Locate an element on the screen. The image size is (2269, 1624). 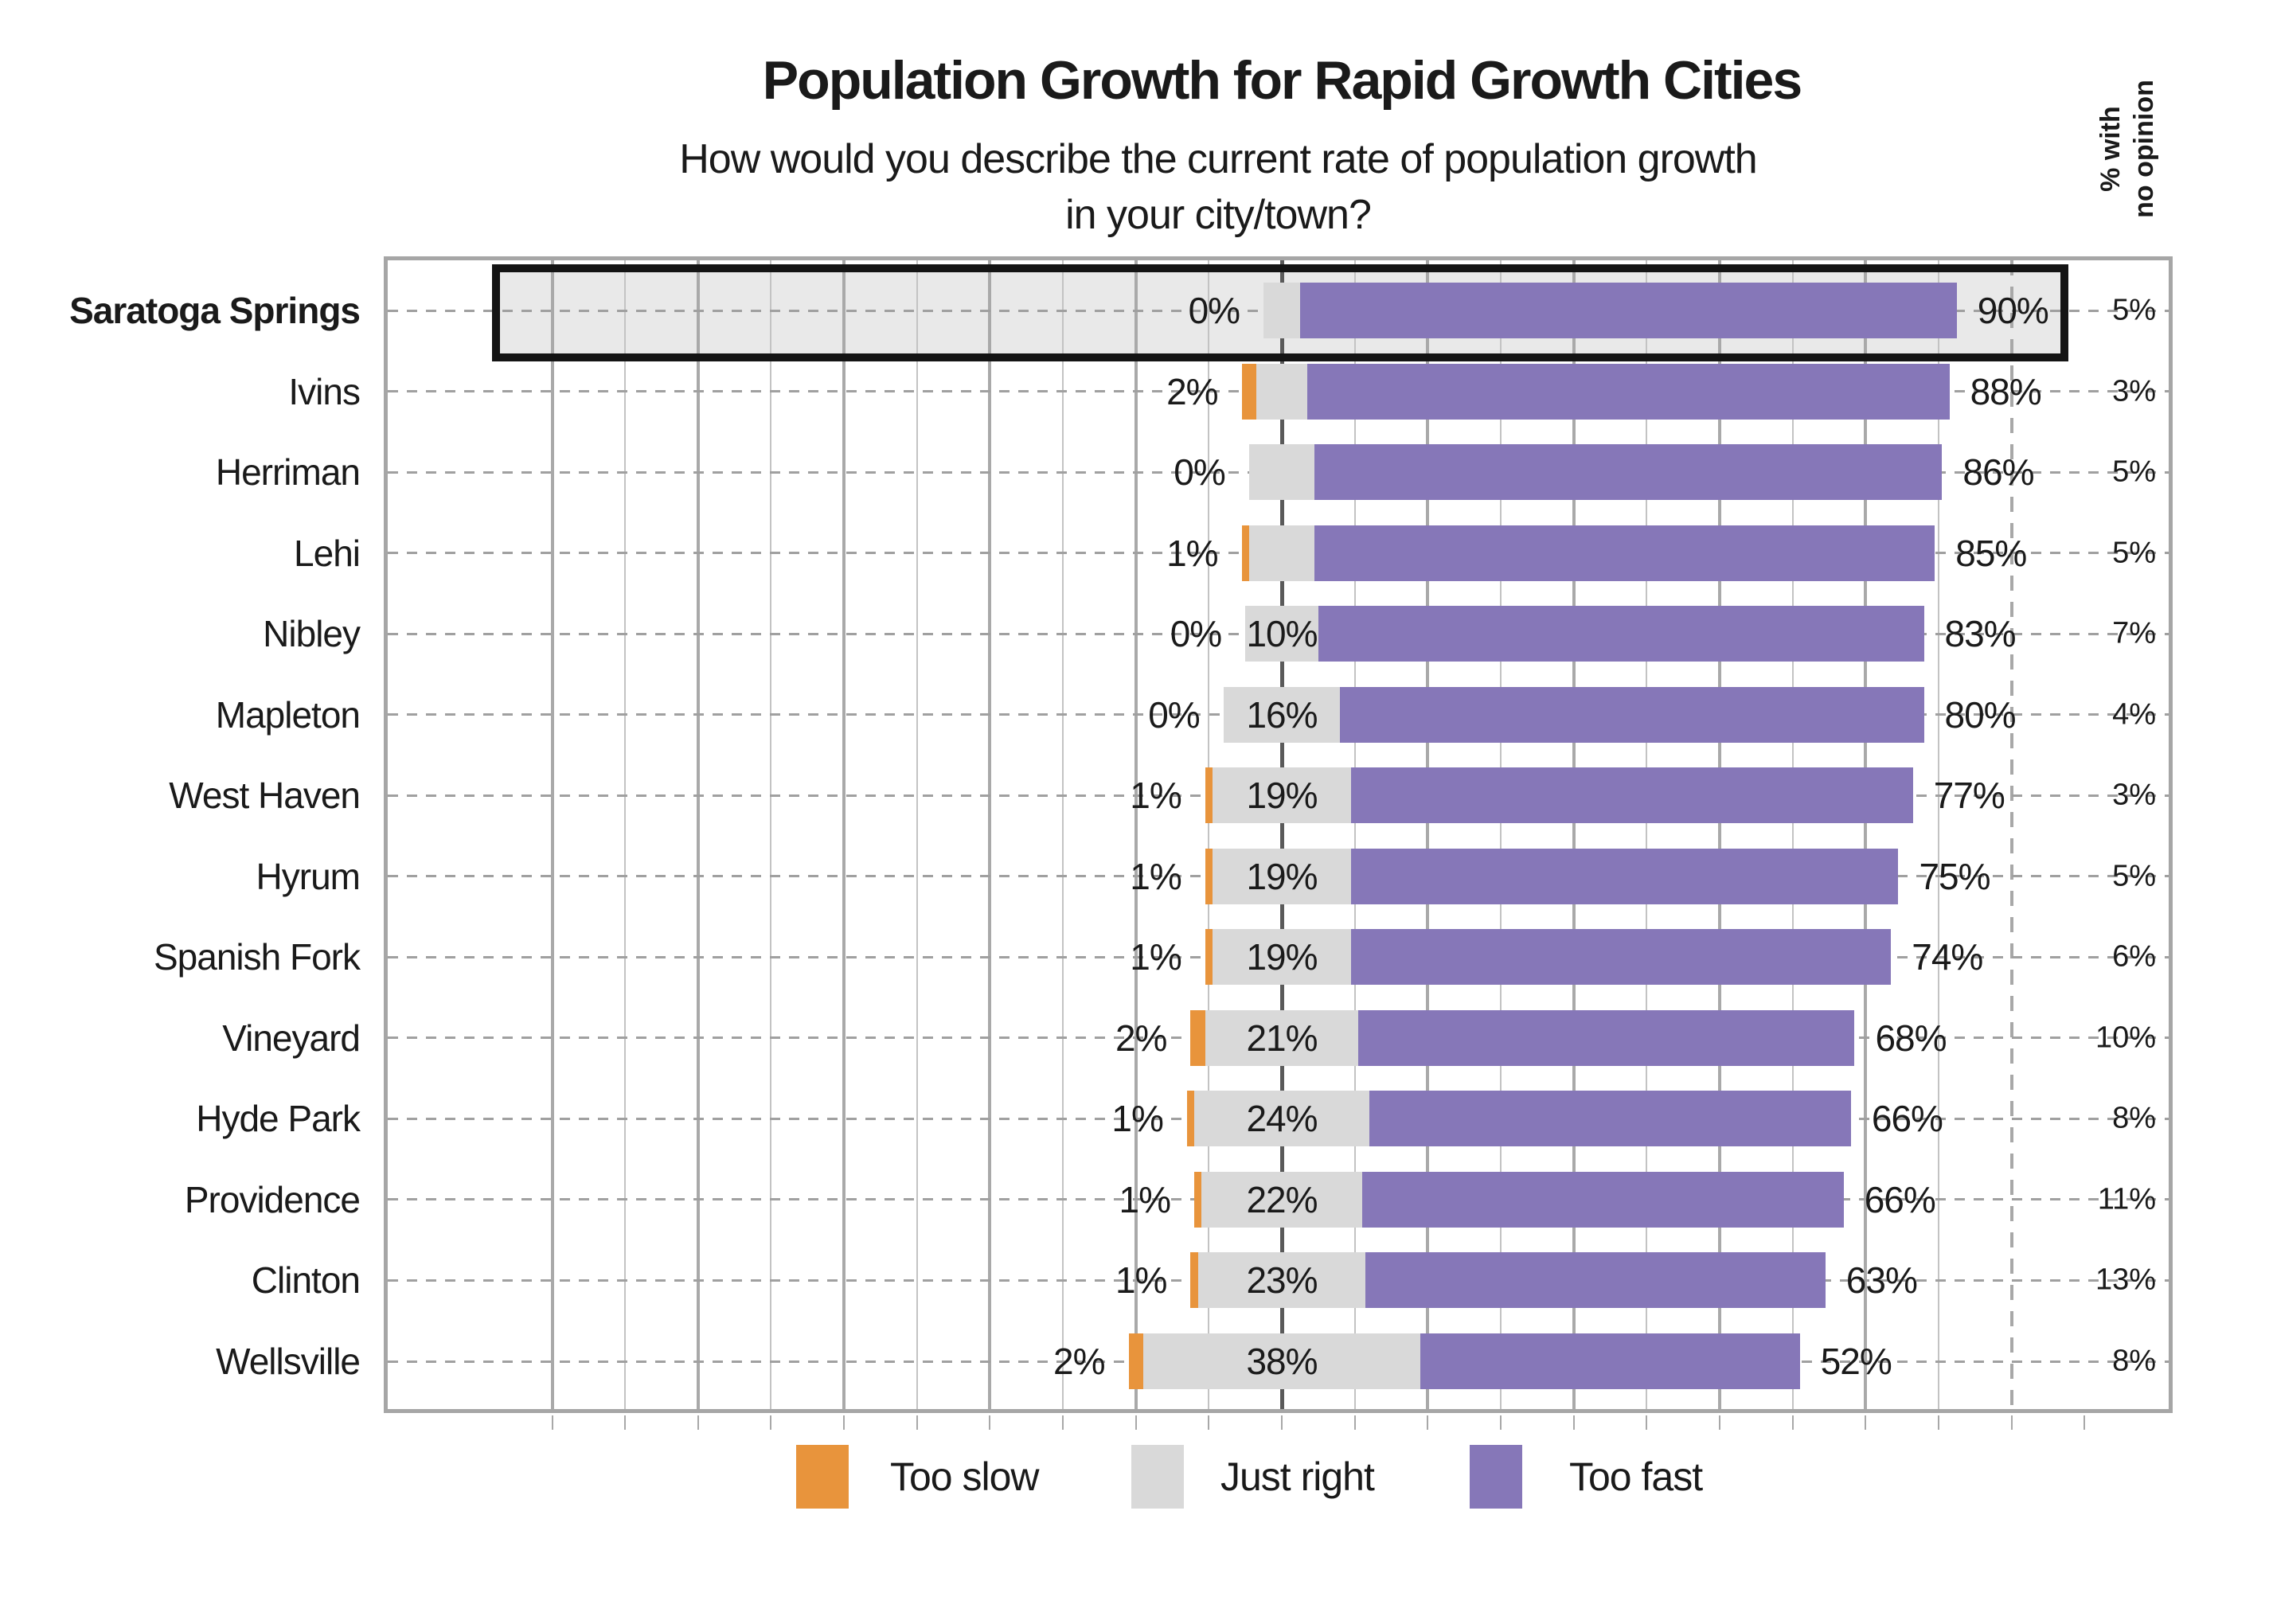
value-just-right-clinton: 23% is located at coordinates (1282, 1280).